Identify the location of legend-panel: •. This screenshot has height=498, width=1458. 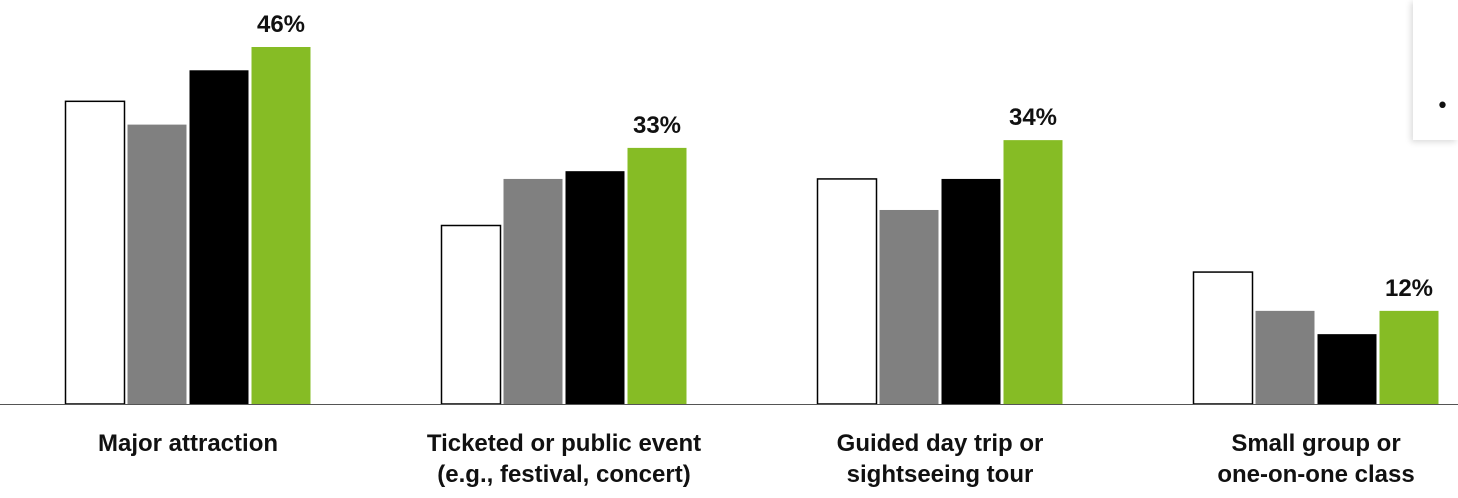
(1435, 70).